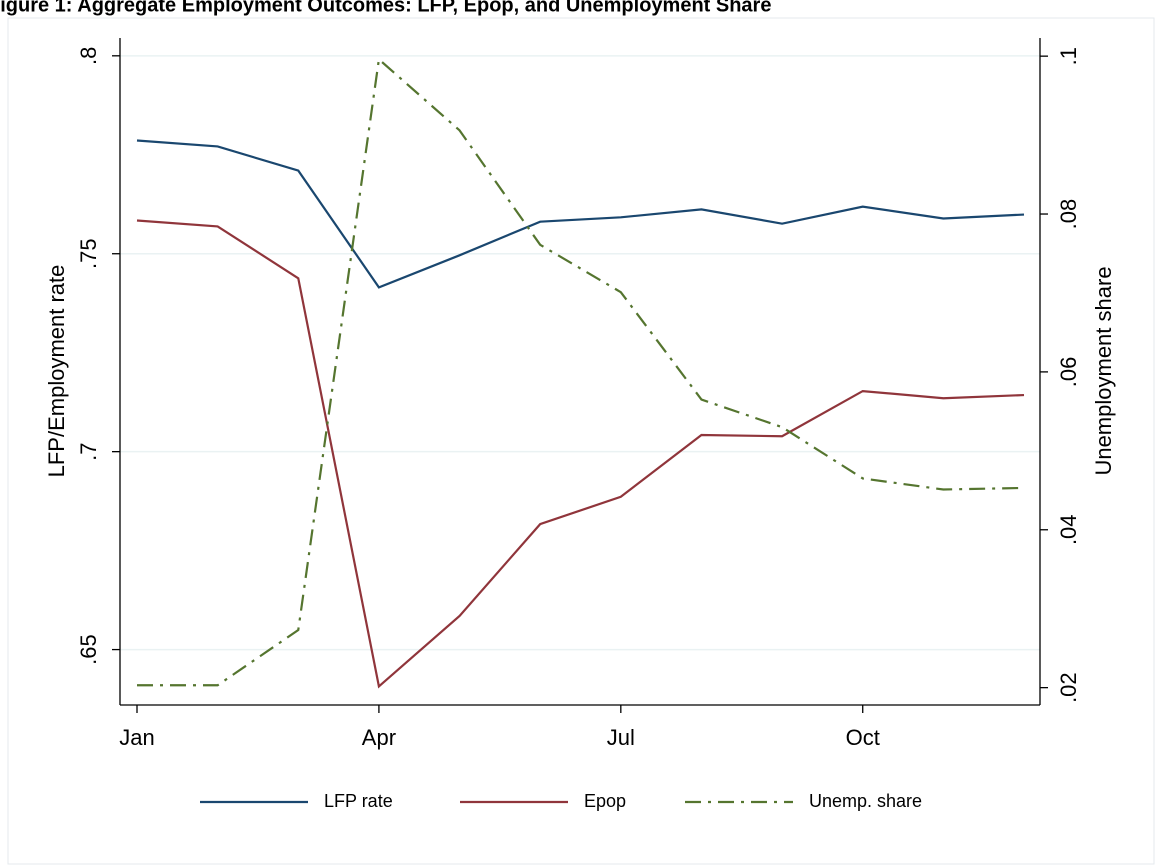 The height and width of the screenshot is (865, 1155). I want to click on y2-tick-label: .02, so click(1068, 687).